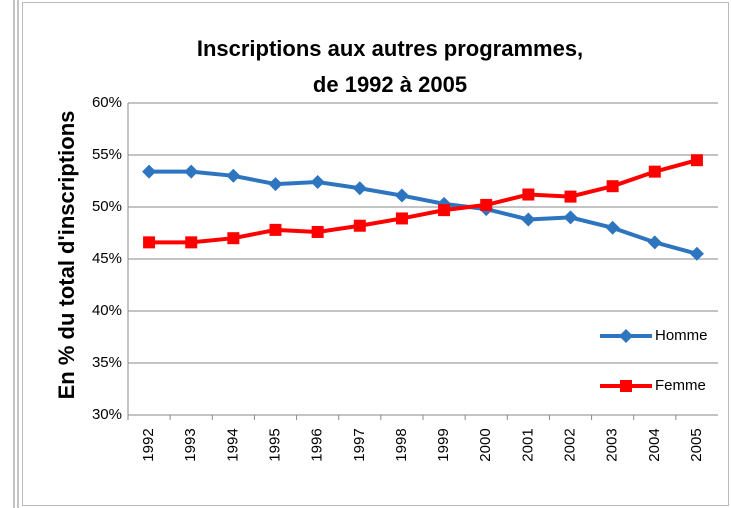 This screenshot has width=731, height=508. What do you see at coordinates (443, 444) in the screenshot?
I see `x-tick-label: 1999` at bounding box center [443, 444].